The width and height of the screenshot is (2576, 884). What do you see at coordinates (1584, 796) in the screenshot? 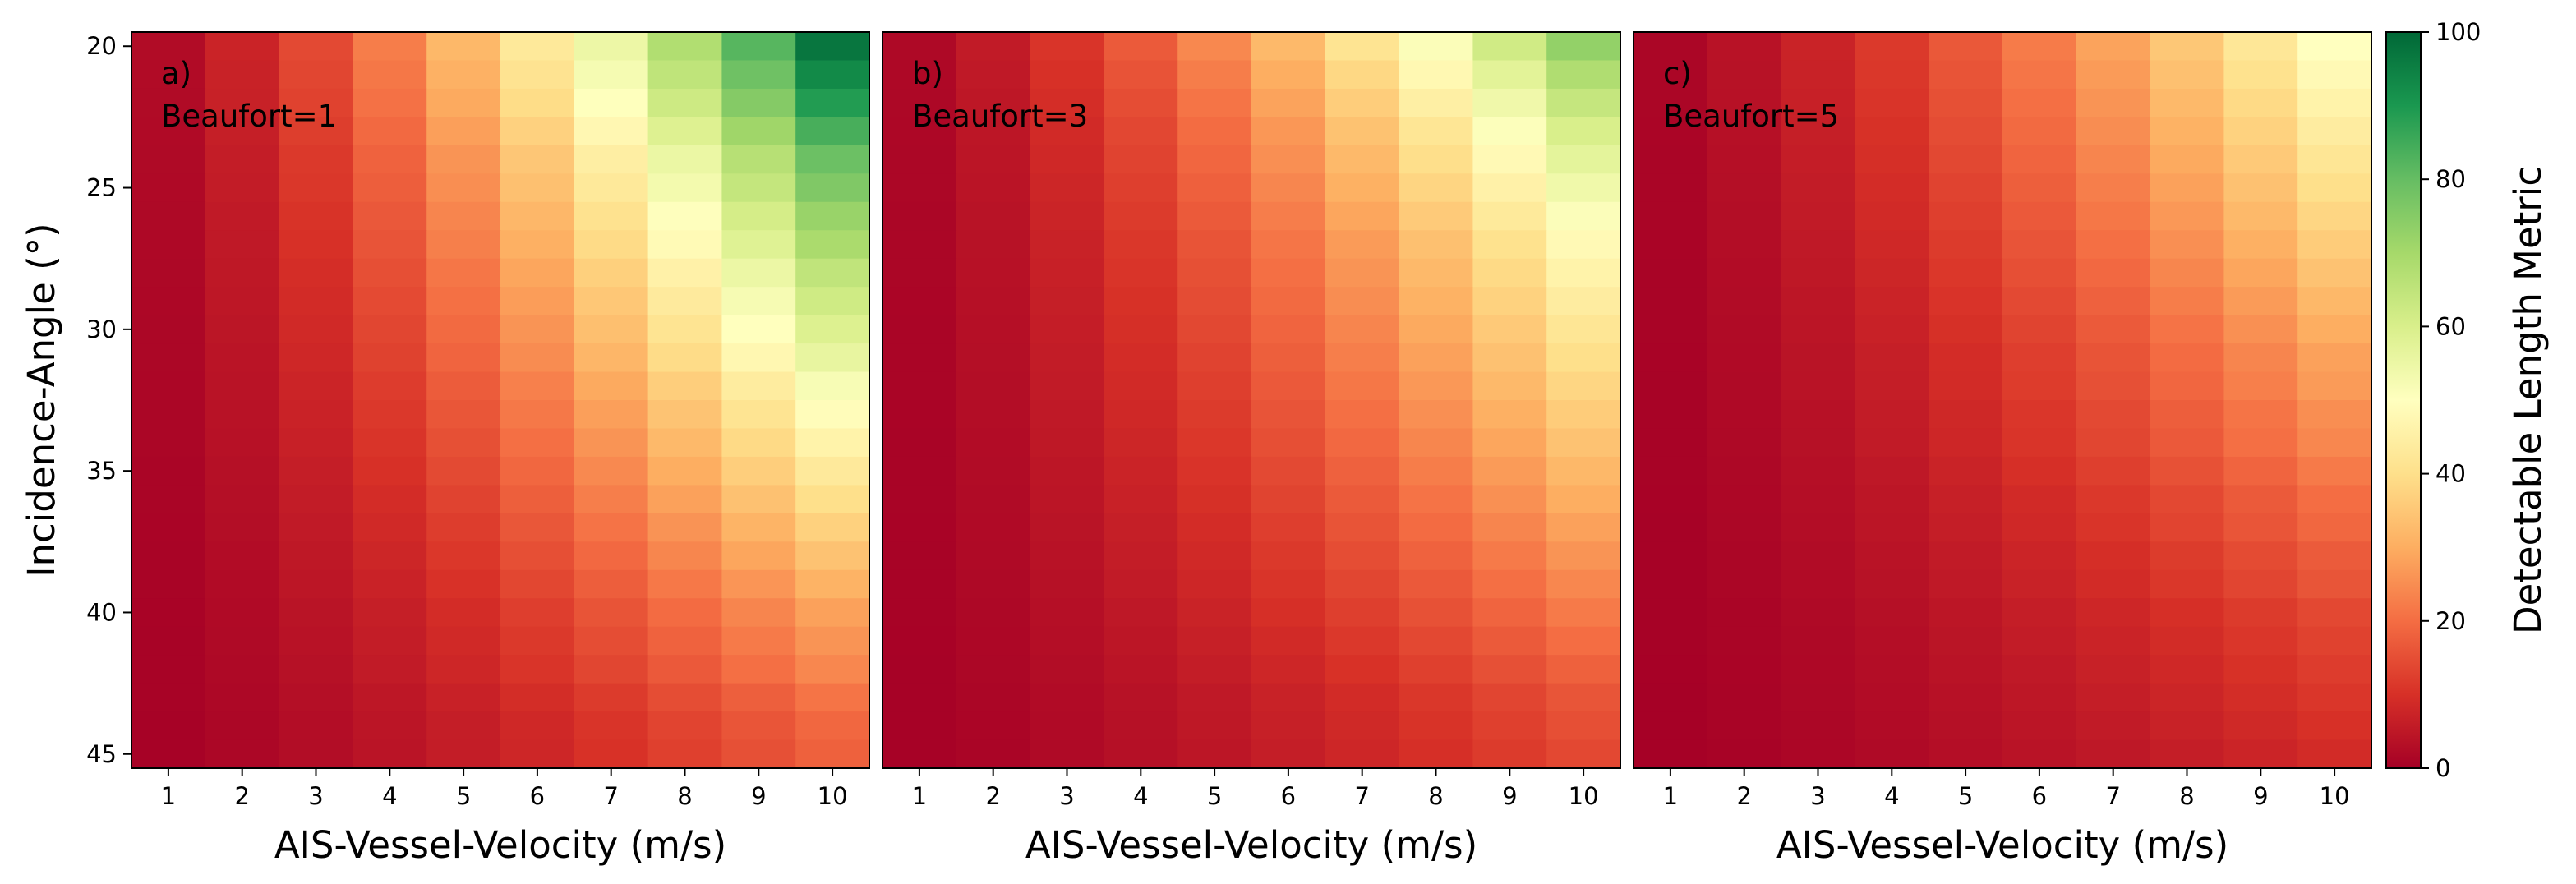
I see `x-tick-label: 10` at bounding box center [1584, 796].